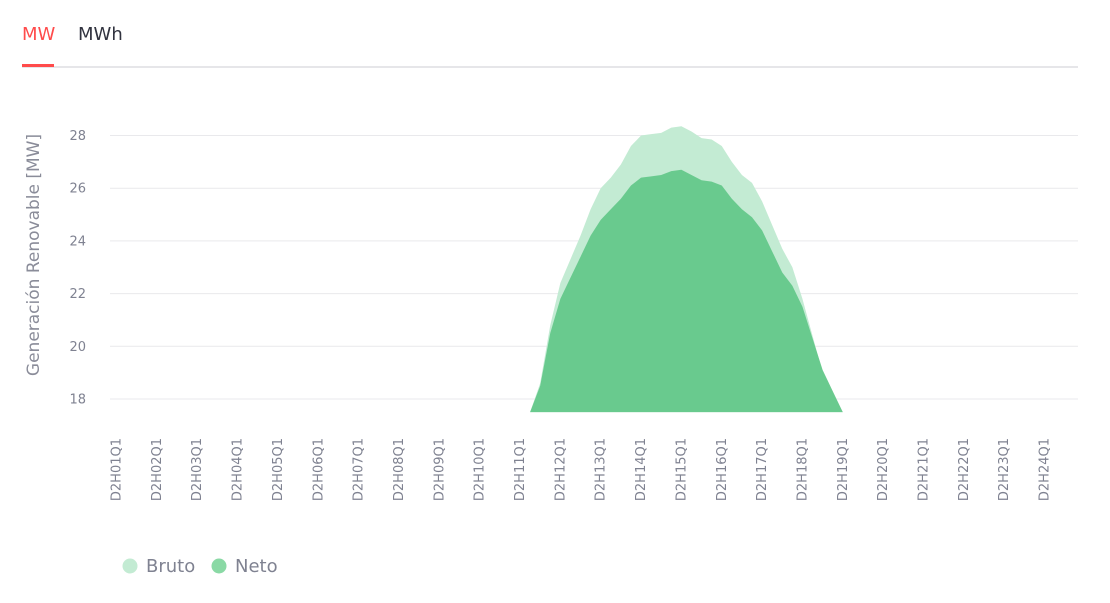 This screenshot has height=603, width=1110. What do you see at coordinates (278, 469) in the screenshot?
I see `x-tick-label-D2H05Q1: D2H05Q1` at bounding box center [278, 469].